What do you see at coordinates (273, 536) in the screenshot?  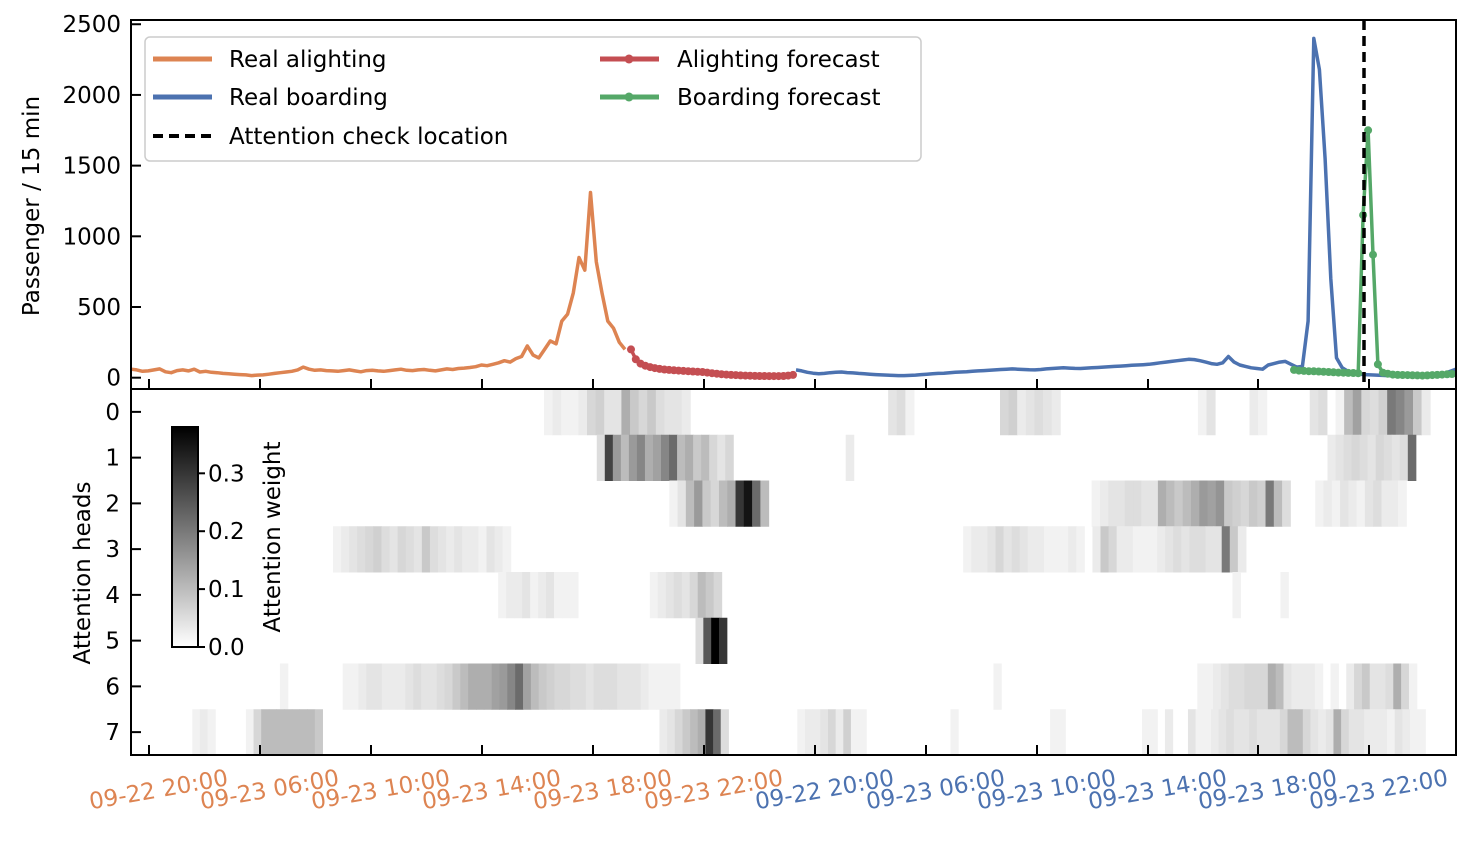 I see `colorbar-label: Attention weight` at bounding box center [273, 536].